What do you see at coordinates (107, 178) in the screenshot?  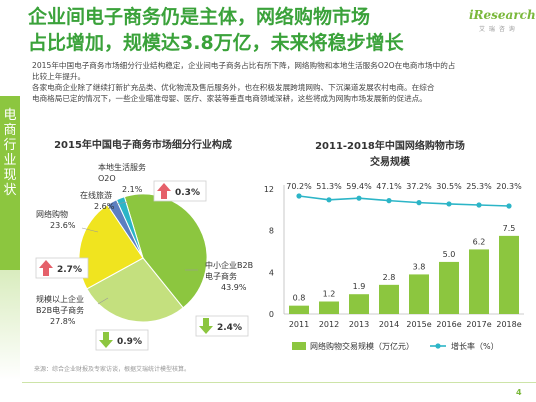 I see `pie-label: O2O` at bounding box center [107, 178].